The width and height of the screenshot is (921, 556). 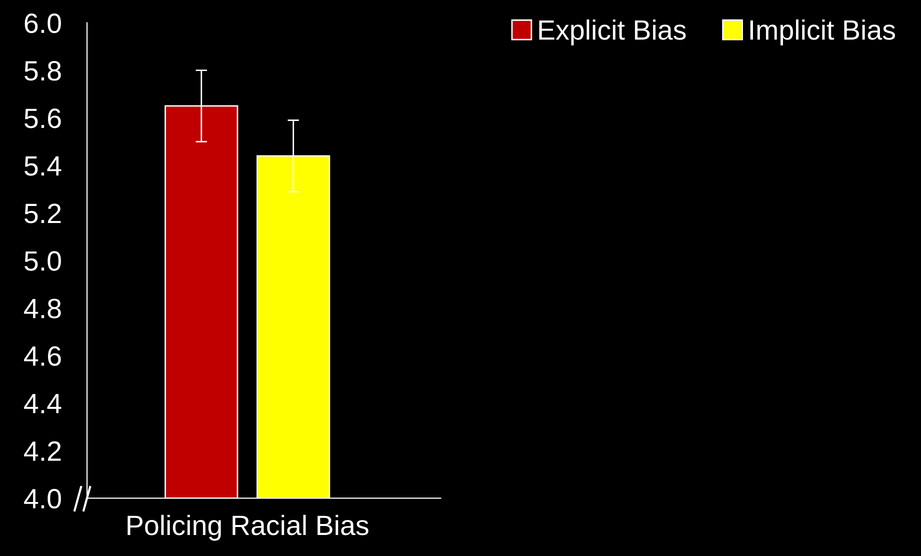 What do you see at coordinates (42, 356) in the screenshot?
I see `y-tick-label: 4.6` at bounding box center [42, 356].